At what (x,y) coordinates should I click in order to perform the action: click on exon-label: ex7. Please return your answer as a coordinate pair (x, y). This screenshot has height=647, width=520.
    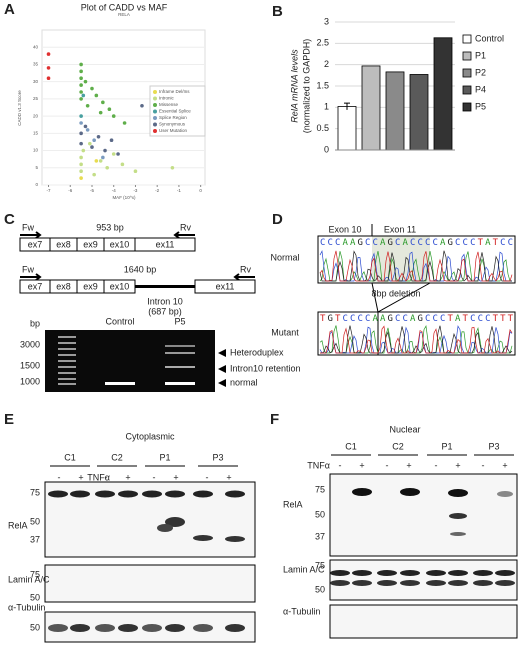
    Looking at the image, I should click on (35, 244).